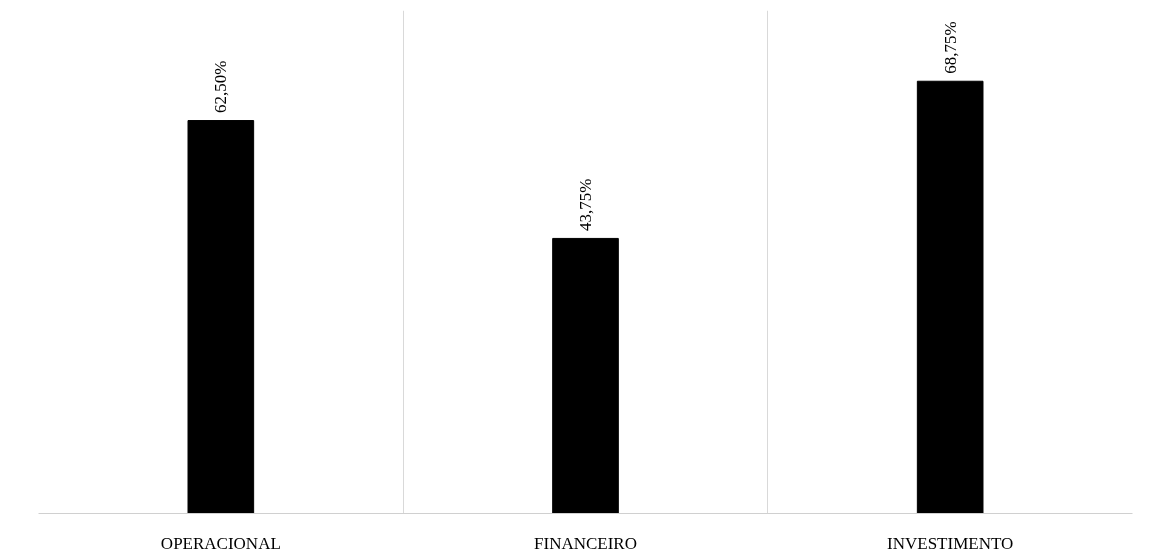 The image size is (1155, 559). Describe the element at coordinates (585, 543) in the screenshot. I see `x-tick-label: FINANCEIRO` at that location.